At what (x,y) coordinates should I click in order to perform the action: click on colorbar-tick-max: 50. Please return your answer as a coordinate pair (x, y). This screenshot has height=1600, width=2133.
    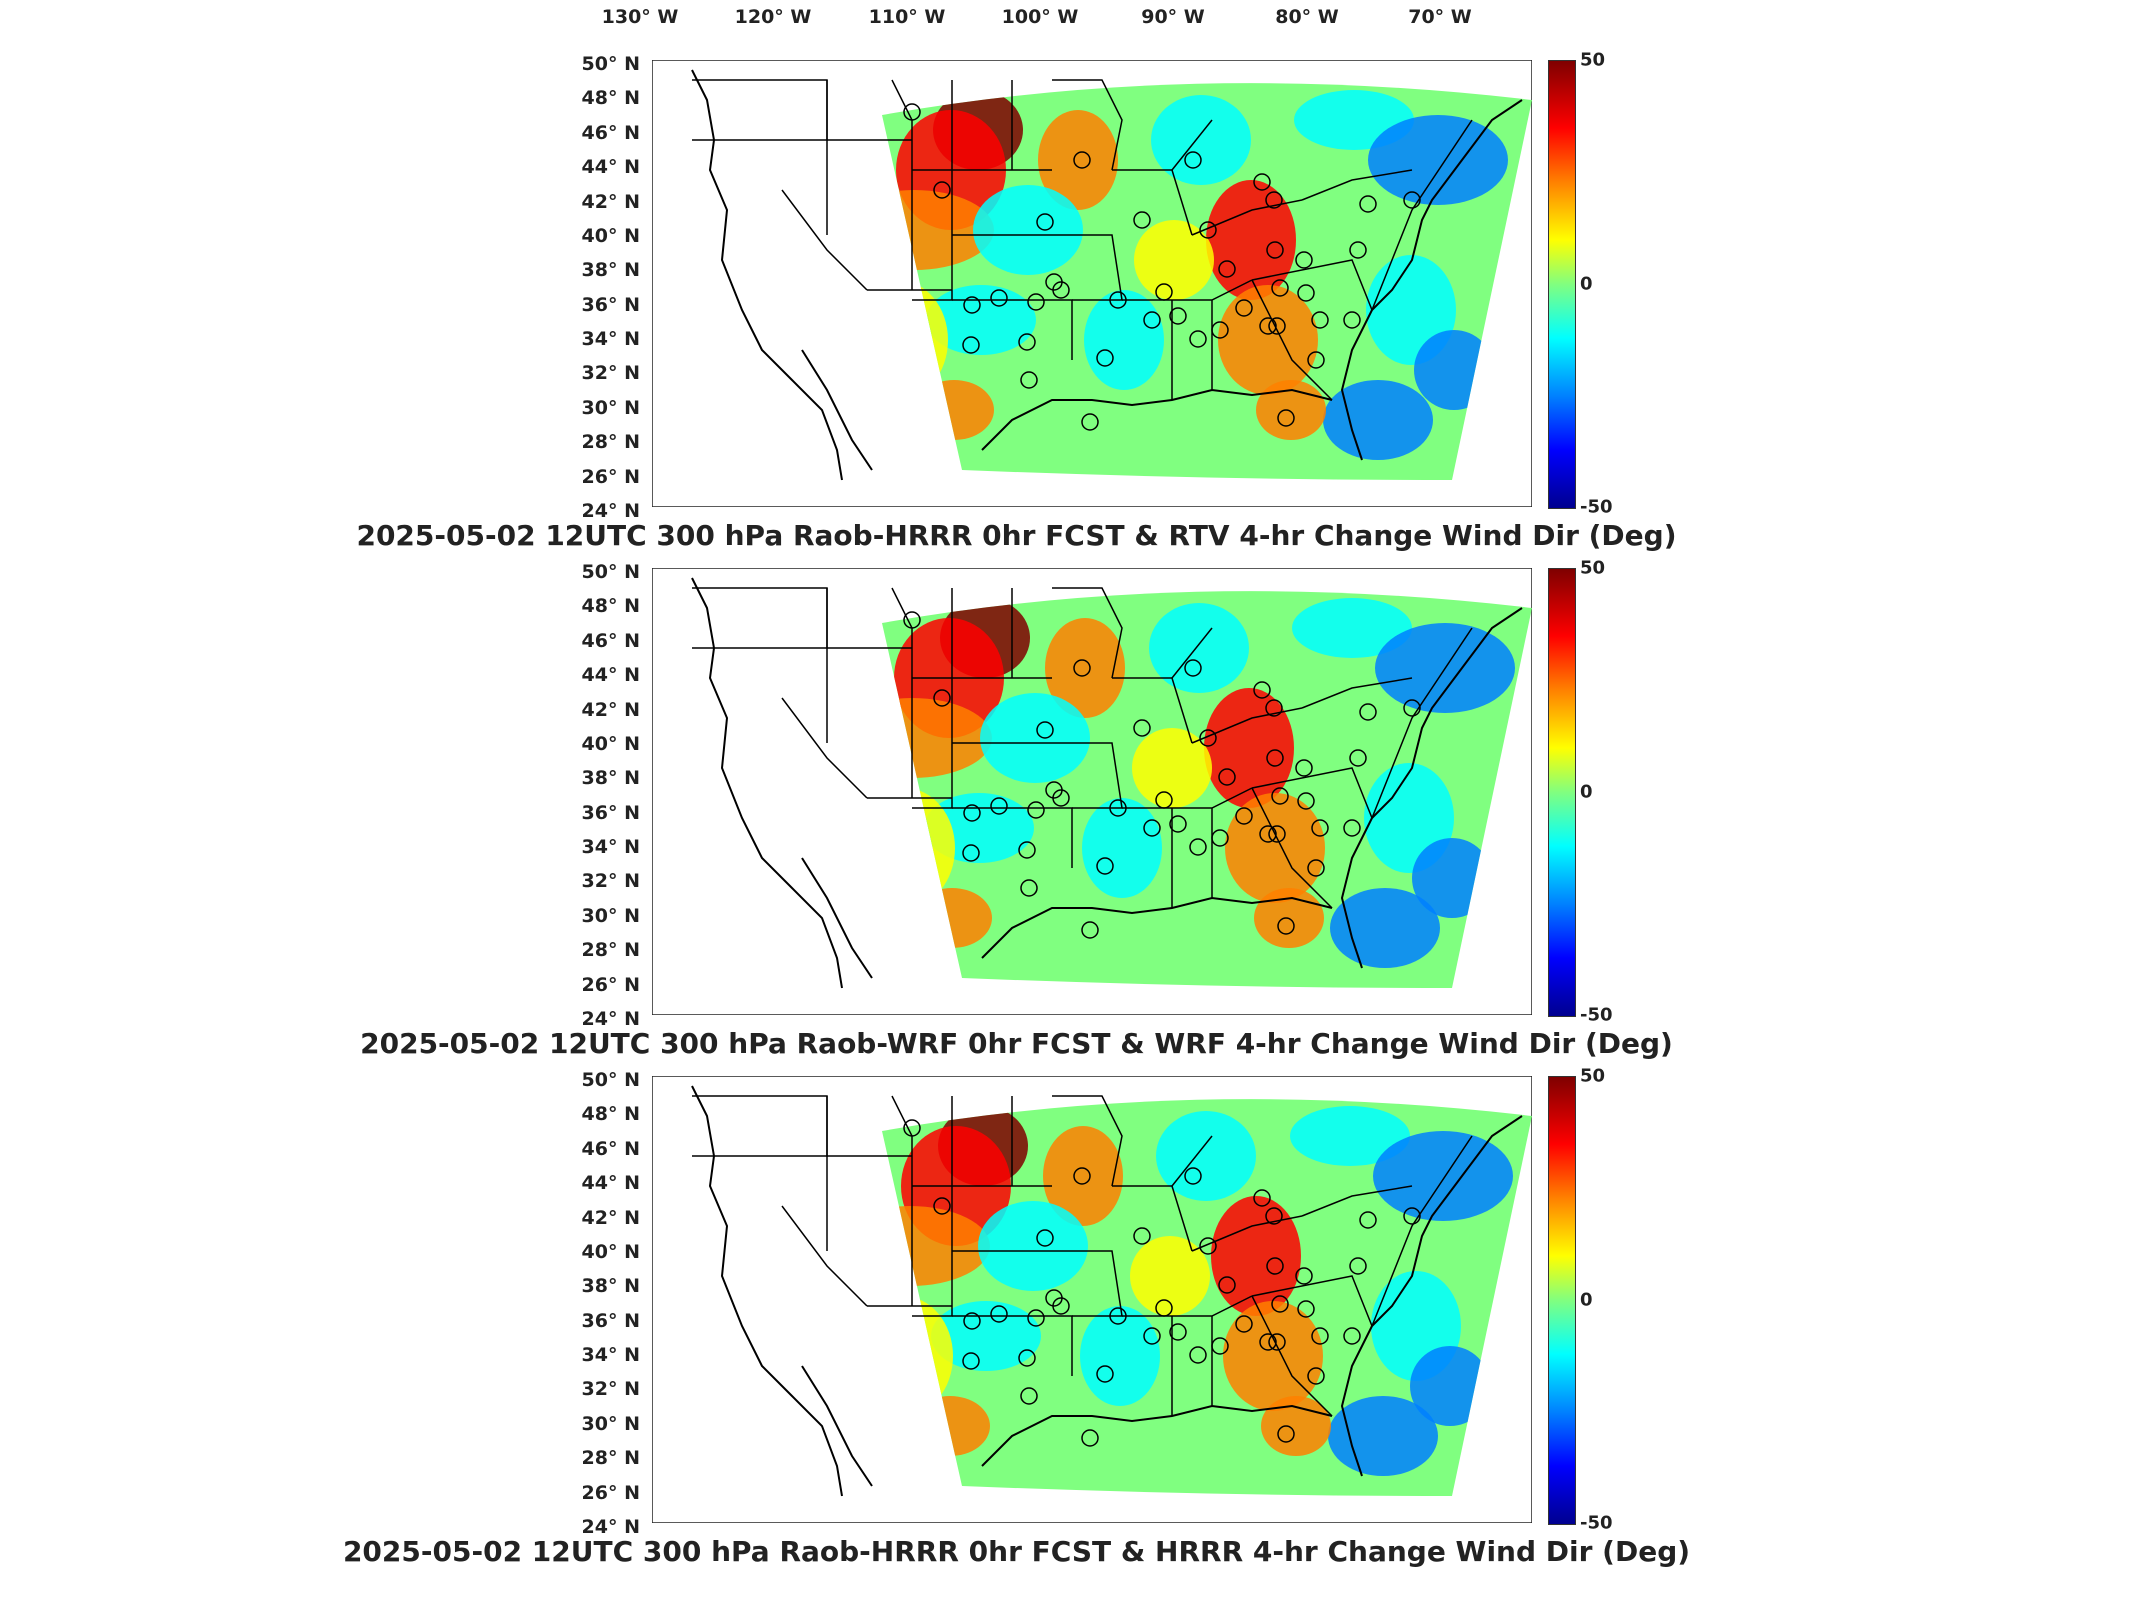
    Looking at the image, I should click on (1593, 60).